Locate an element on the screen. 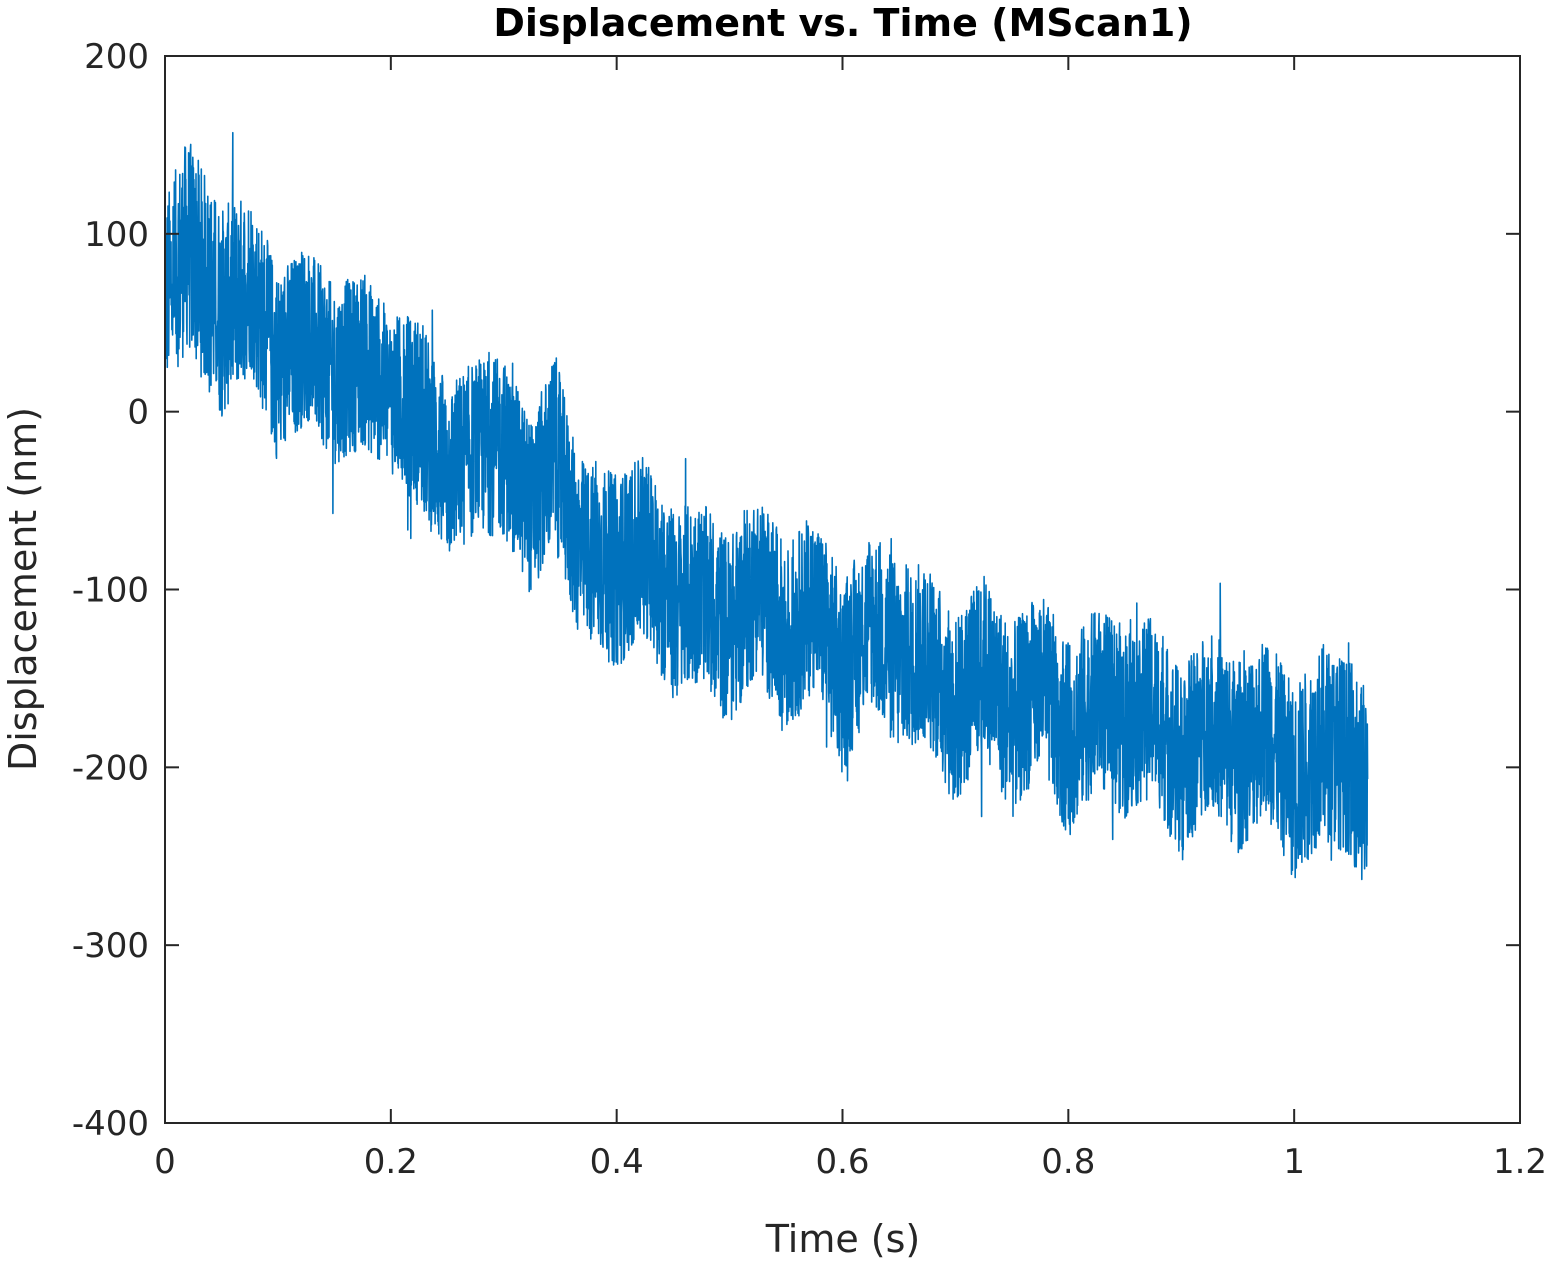 This screenshot has height=1263, width=1550. x-tick-label: 0.4 is located at coordinates (617, 1162).